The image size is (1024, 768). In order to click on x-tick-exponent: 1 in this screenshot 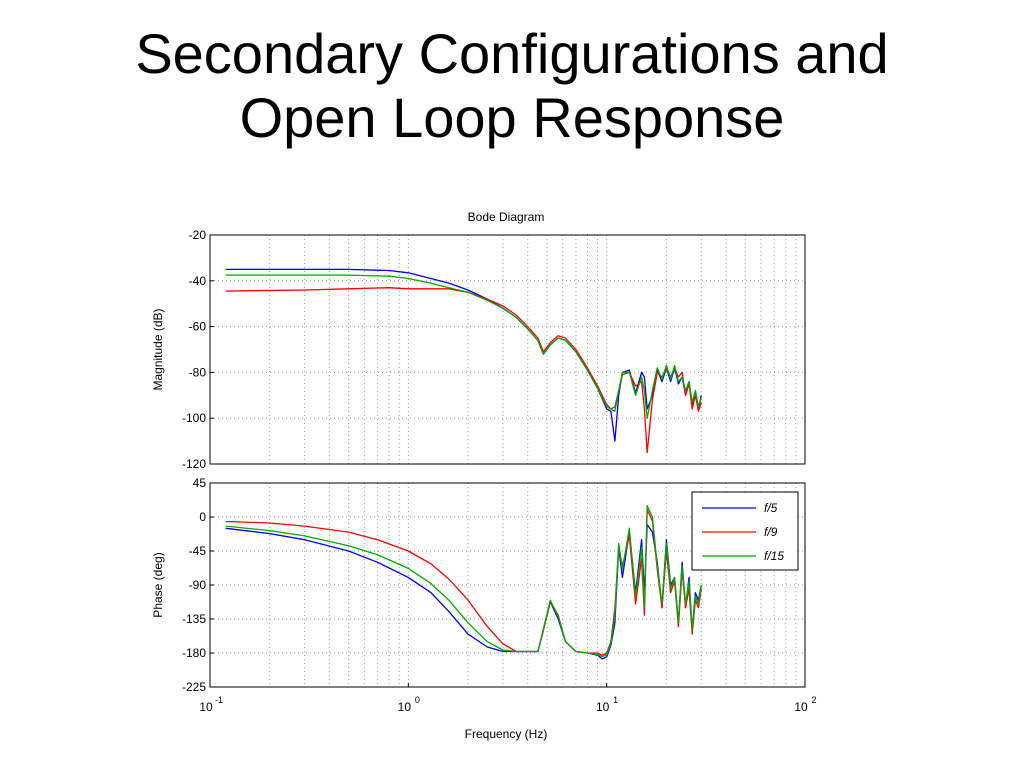, I will do `click(615, 700)`.